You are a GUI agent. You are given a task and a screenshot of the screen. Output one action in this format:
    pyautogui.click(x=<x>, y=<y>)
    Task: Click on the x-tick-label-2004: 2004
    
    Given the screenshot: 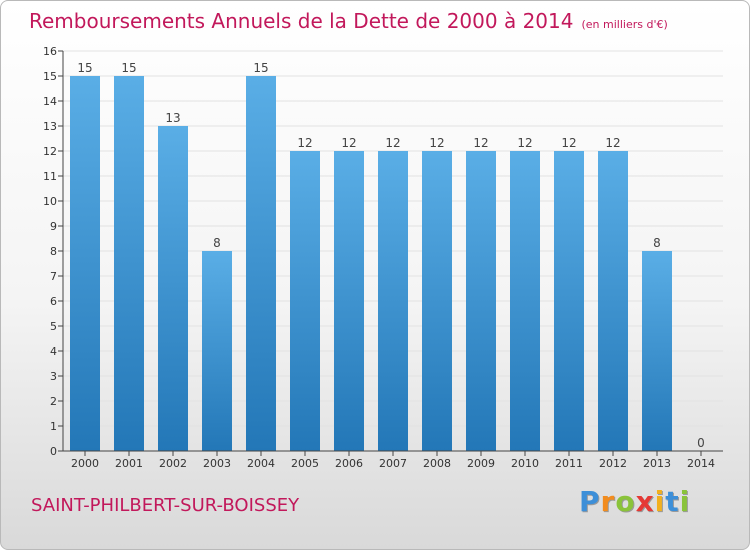 What is the action you would take?
    pyautogui.click(x=261, y=463)
    